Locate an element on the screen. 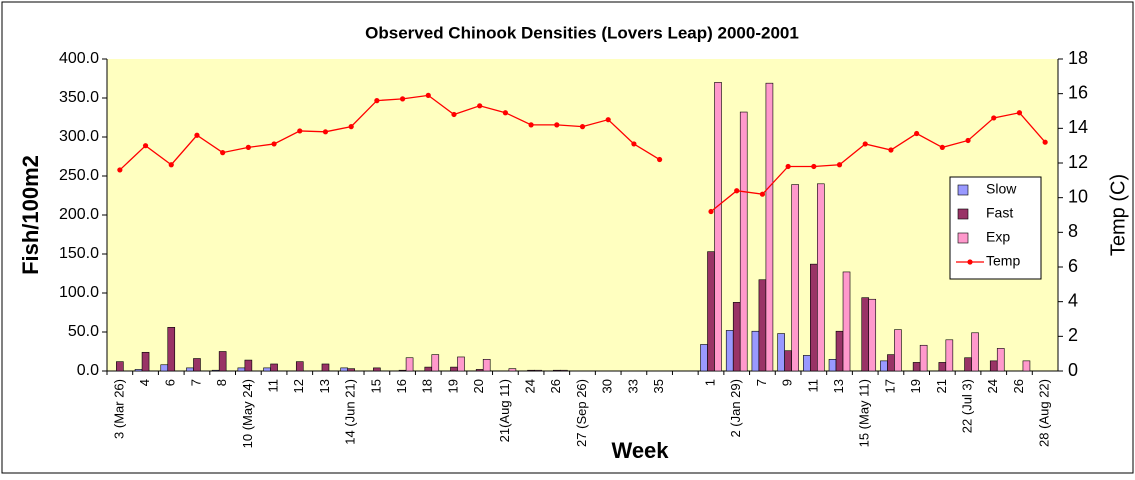 This screenshot has height=480, width=1135. x-tick-label: 8 is located at coordinates (221, 382).